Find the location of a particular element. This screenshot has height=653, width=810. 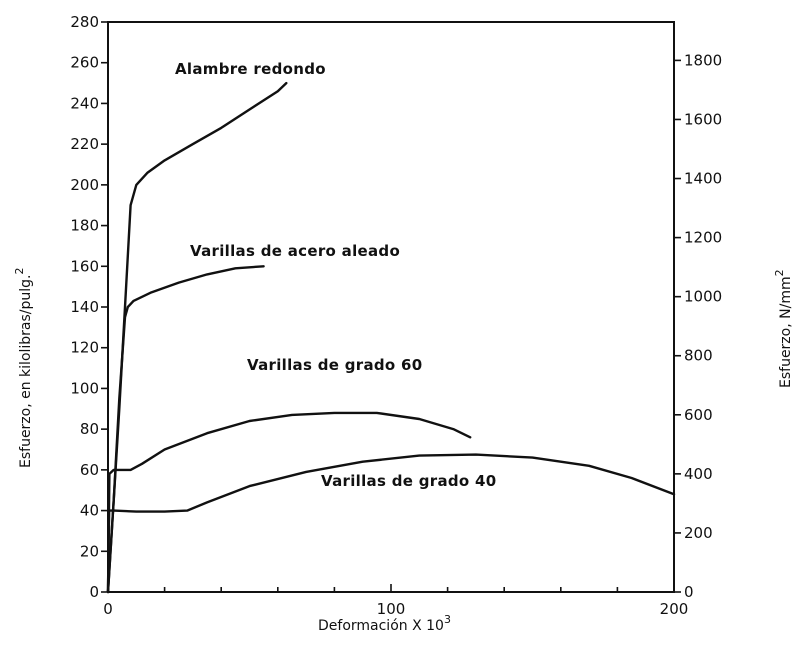

x-axis-title: Deformación X 103 is located at coordinates (384, 623).